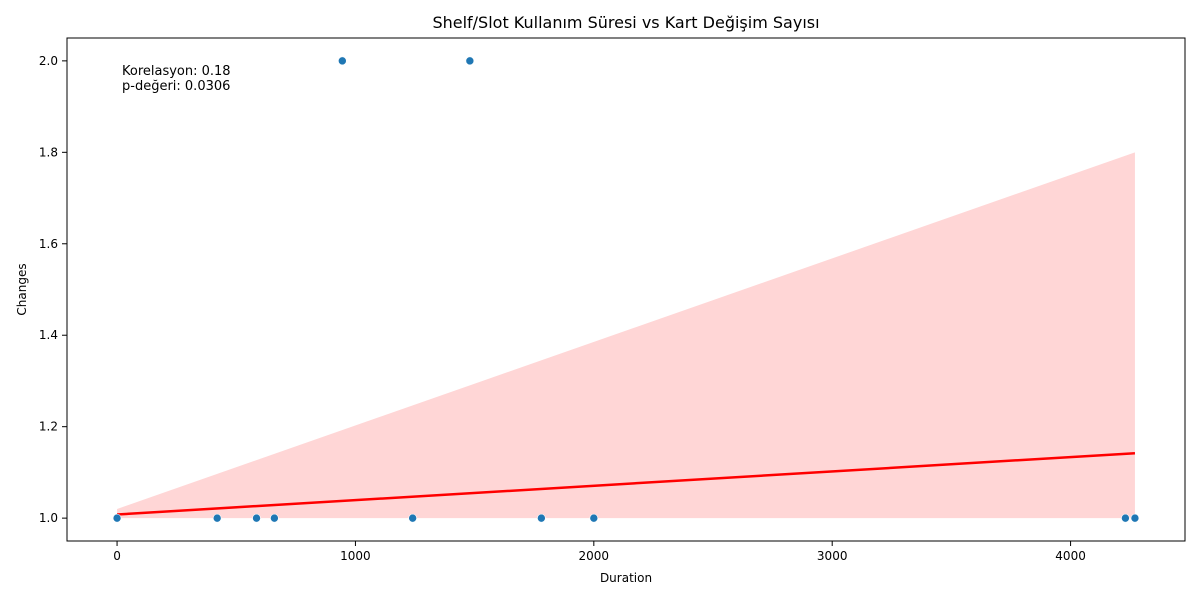  Describe the element at coordinates (48, 244) in the screenshot. I see `y-tick-label: 1.6` at that location.